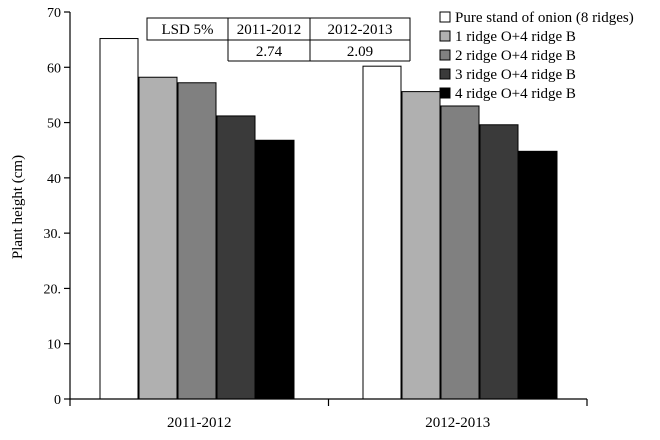 The image size is (660, 440). Describe the element at coordinates (269, 30) in the screenshot. I see `lsd-header-cell: 2011-2012` at that location.